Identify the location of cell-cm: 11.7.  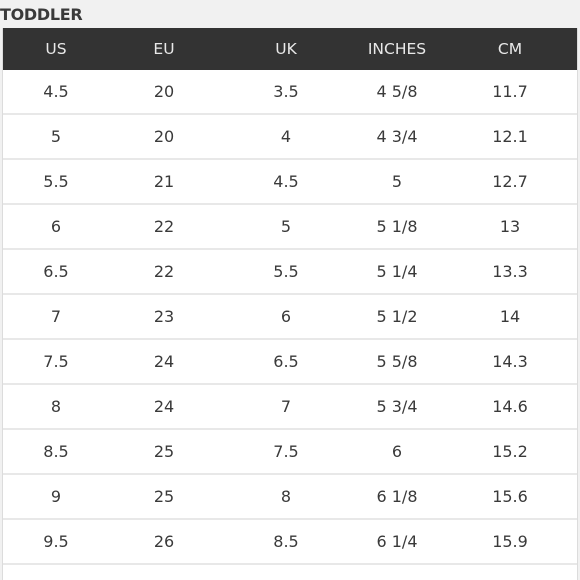
(510, 91).